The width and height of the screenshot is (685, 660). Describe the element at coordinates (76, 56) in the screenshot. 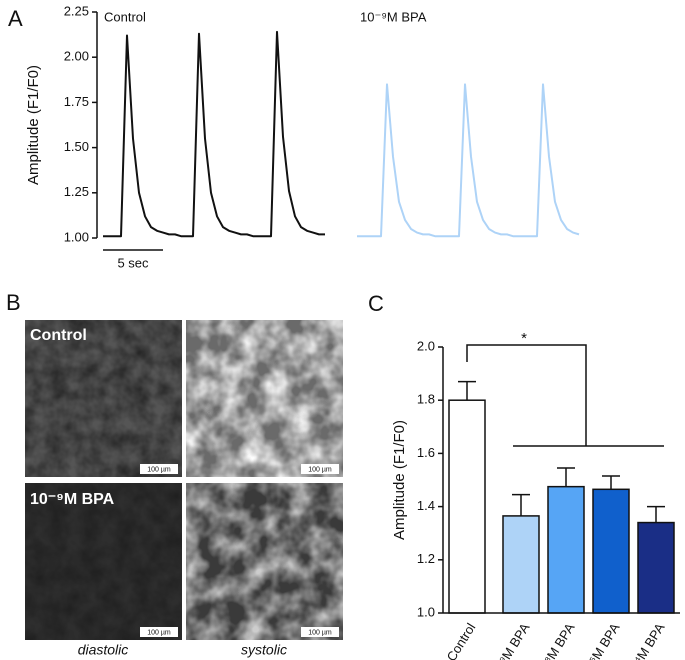

I see `y-tick-label: 2.00` at that location.